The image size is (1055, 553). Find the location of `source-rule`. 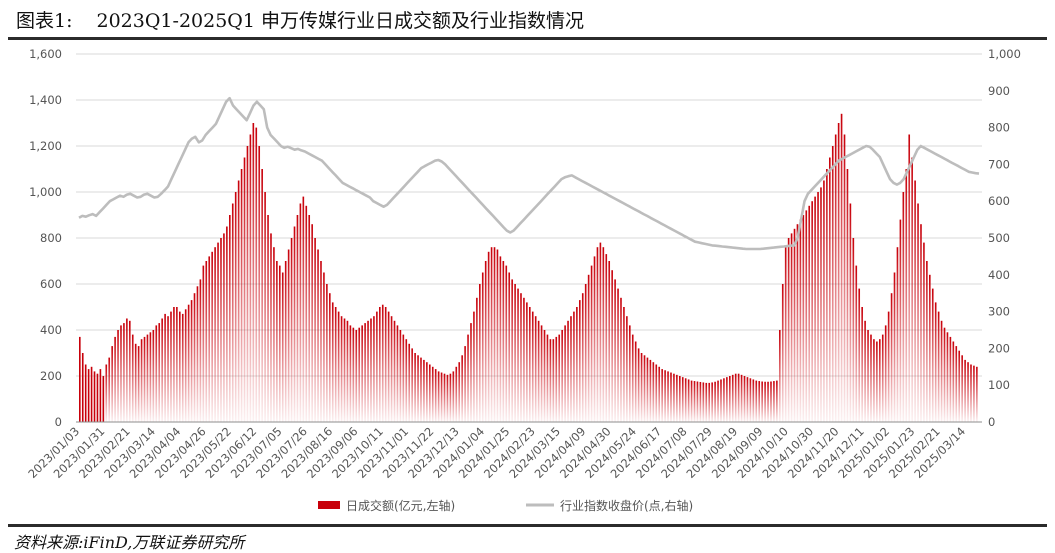

source-rule is located at coordinates (527, 525).